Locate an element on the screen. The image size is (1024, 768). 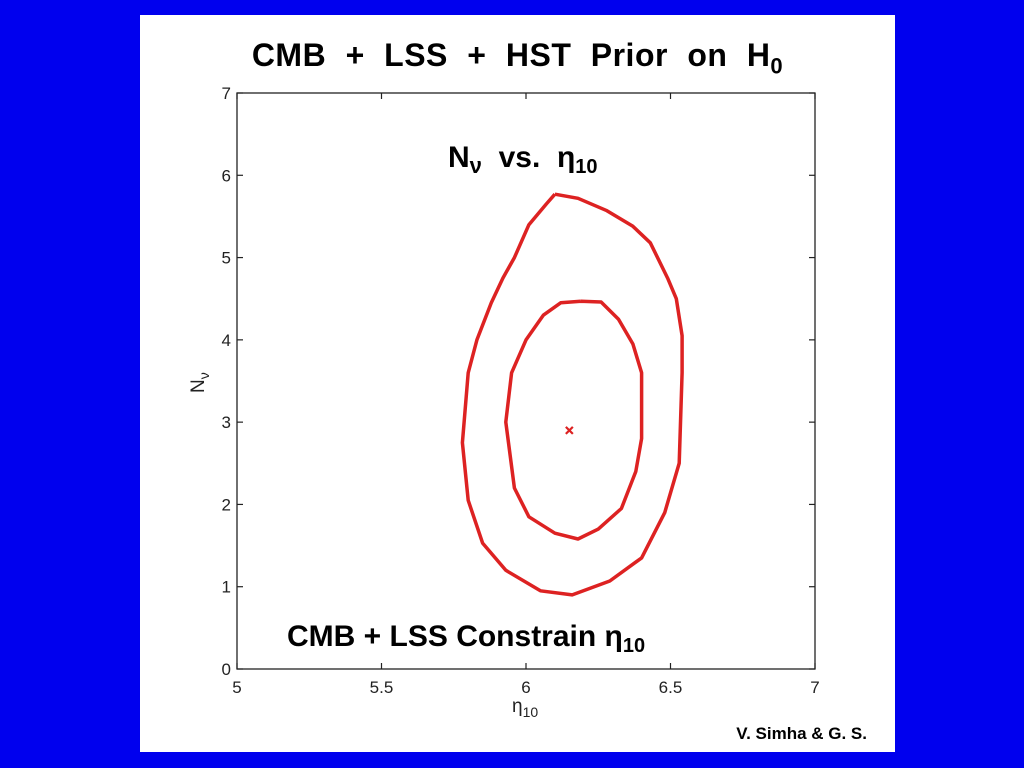
outer-contour is located at coordinates (572, 394).